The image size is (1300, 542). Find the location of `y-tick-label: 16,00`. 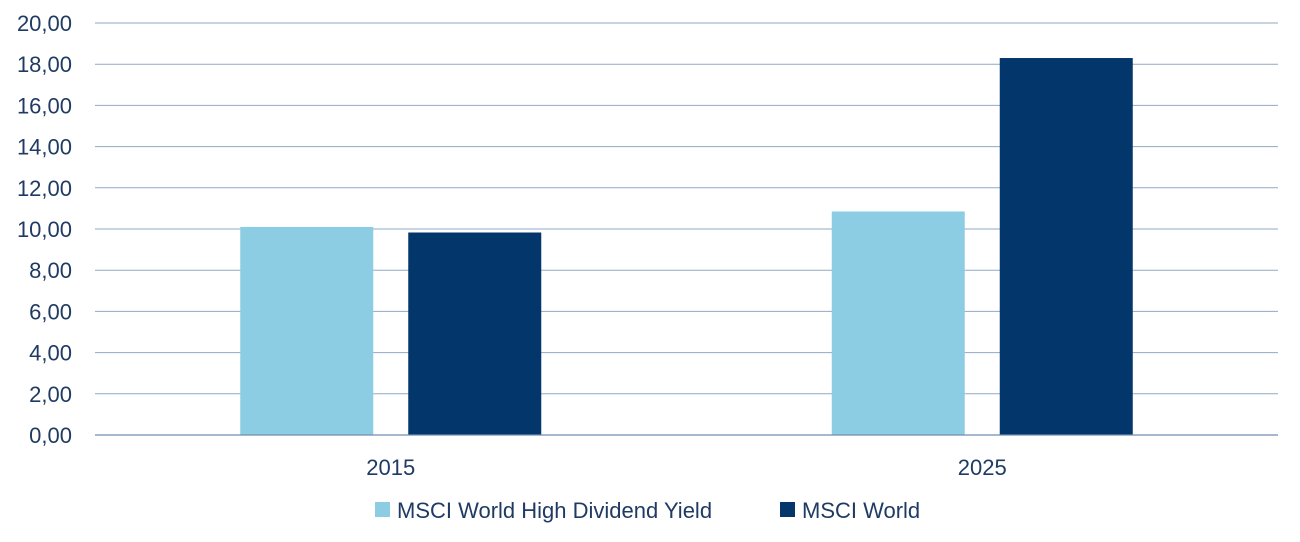

y-tick-label: 16,00 is located at coordinates (44, 105).